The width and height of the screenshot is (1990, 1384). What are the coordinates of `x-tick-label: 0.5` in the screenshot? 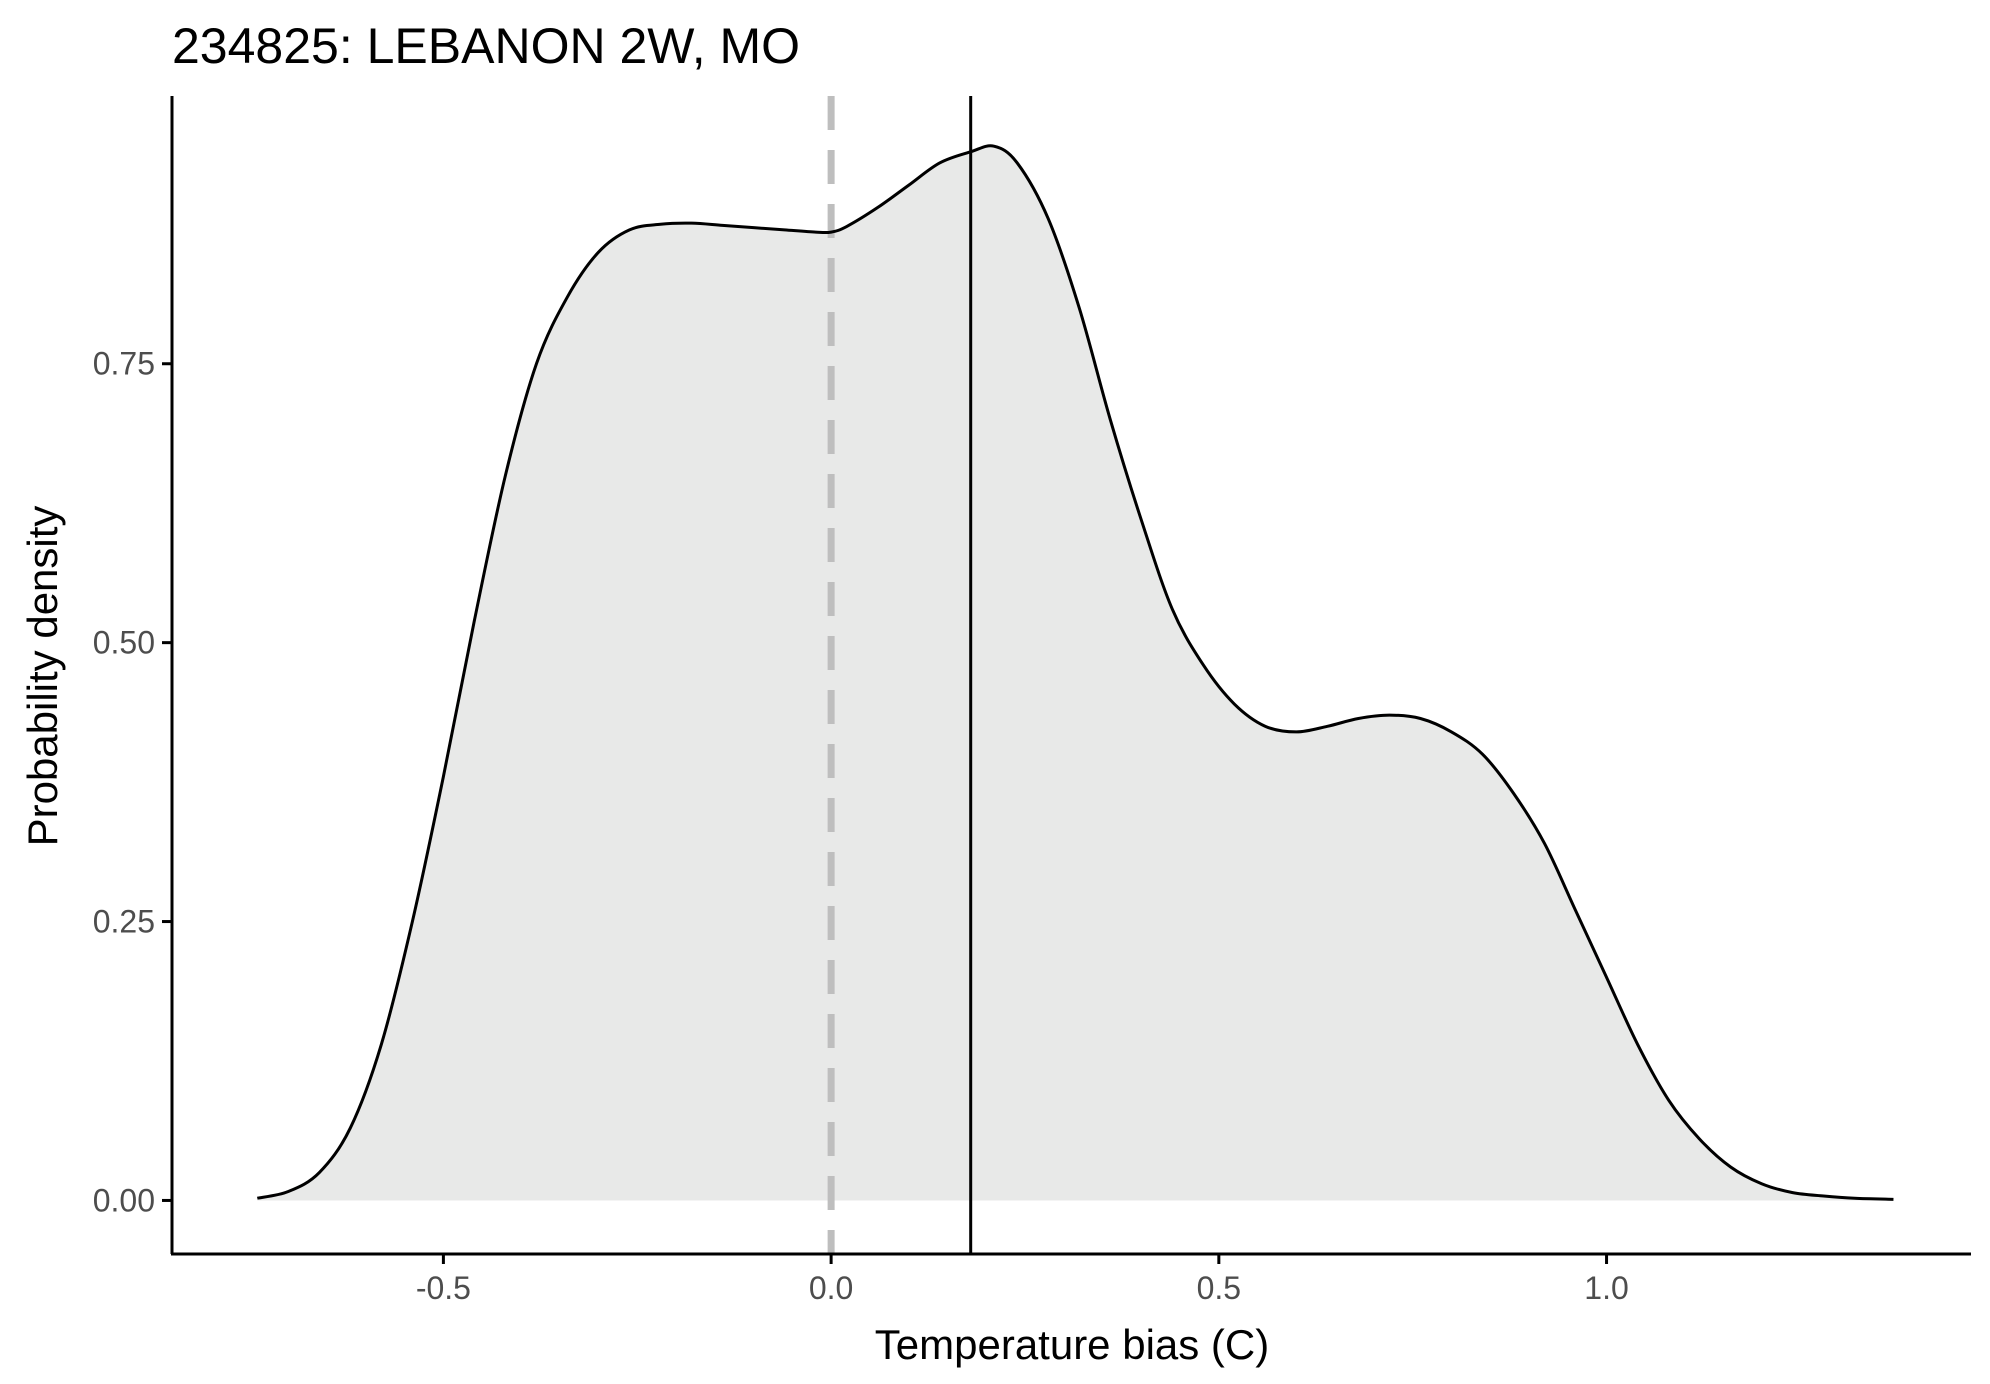 It's located at (1219, 1288).